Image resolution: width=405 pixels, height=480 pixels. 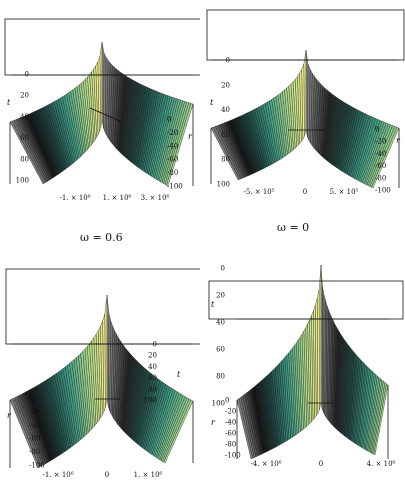 What do you see at coordinates (101, 237) in the screenshot?
I see `caption-omega-1: ω = 0.6` at bounding box center [101, 237].